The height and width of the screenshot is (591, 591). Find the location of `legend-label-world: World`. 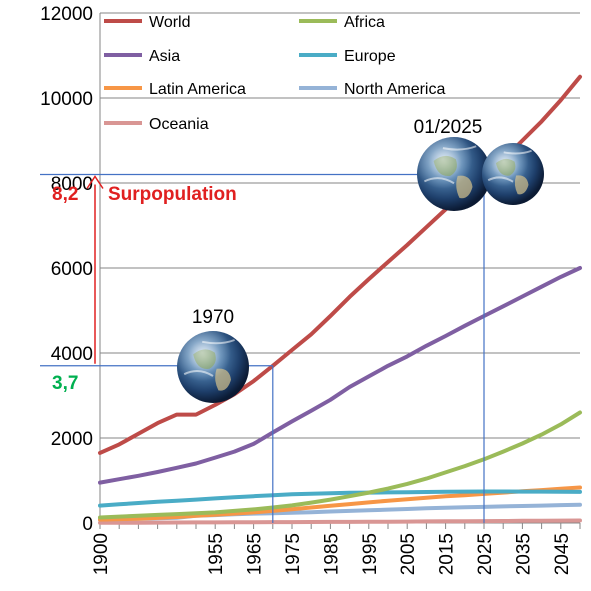

legend-label-world: World is located at coordinates (170, 22).